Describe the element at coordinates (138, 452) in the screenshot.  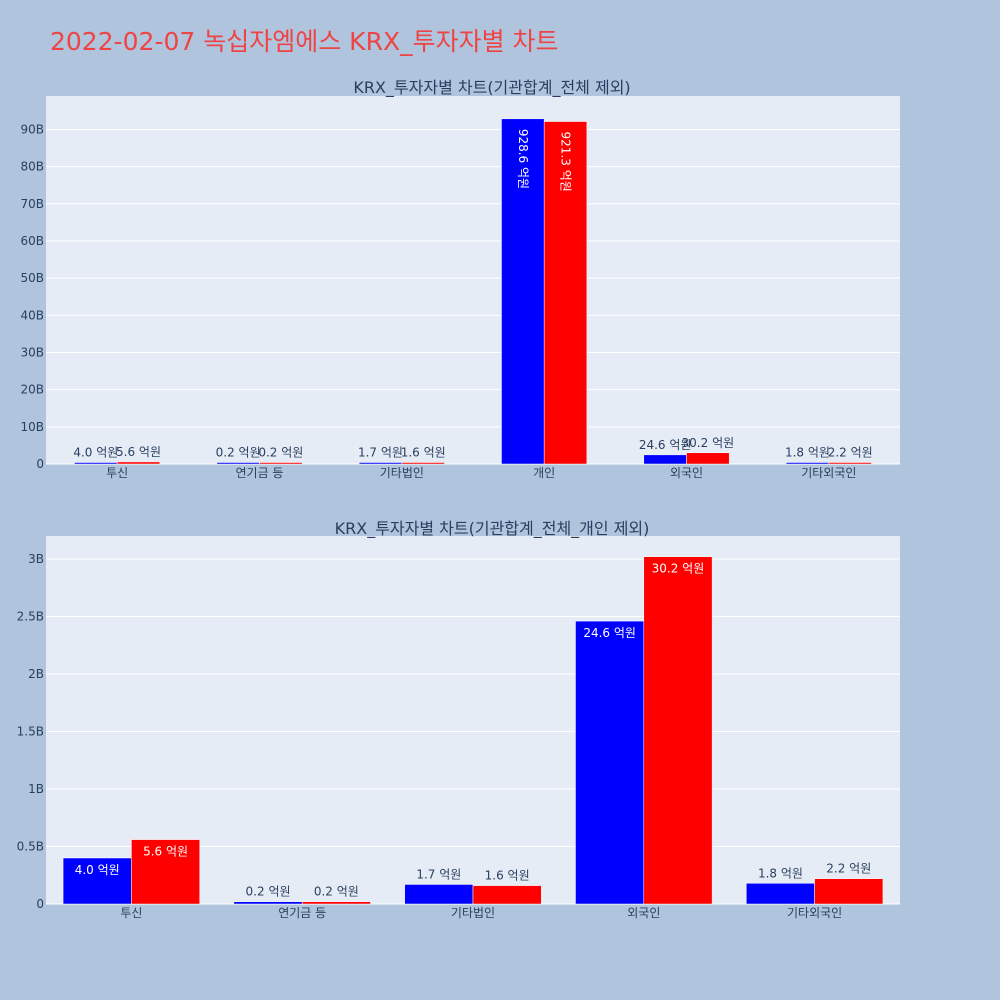
I see `top-bar-label: 5.6 억원` at that location.